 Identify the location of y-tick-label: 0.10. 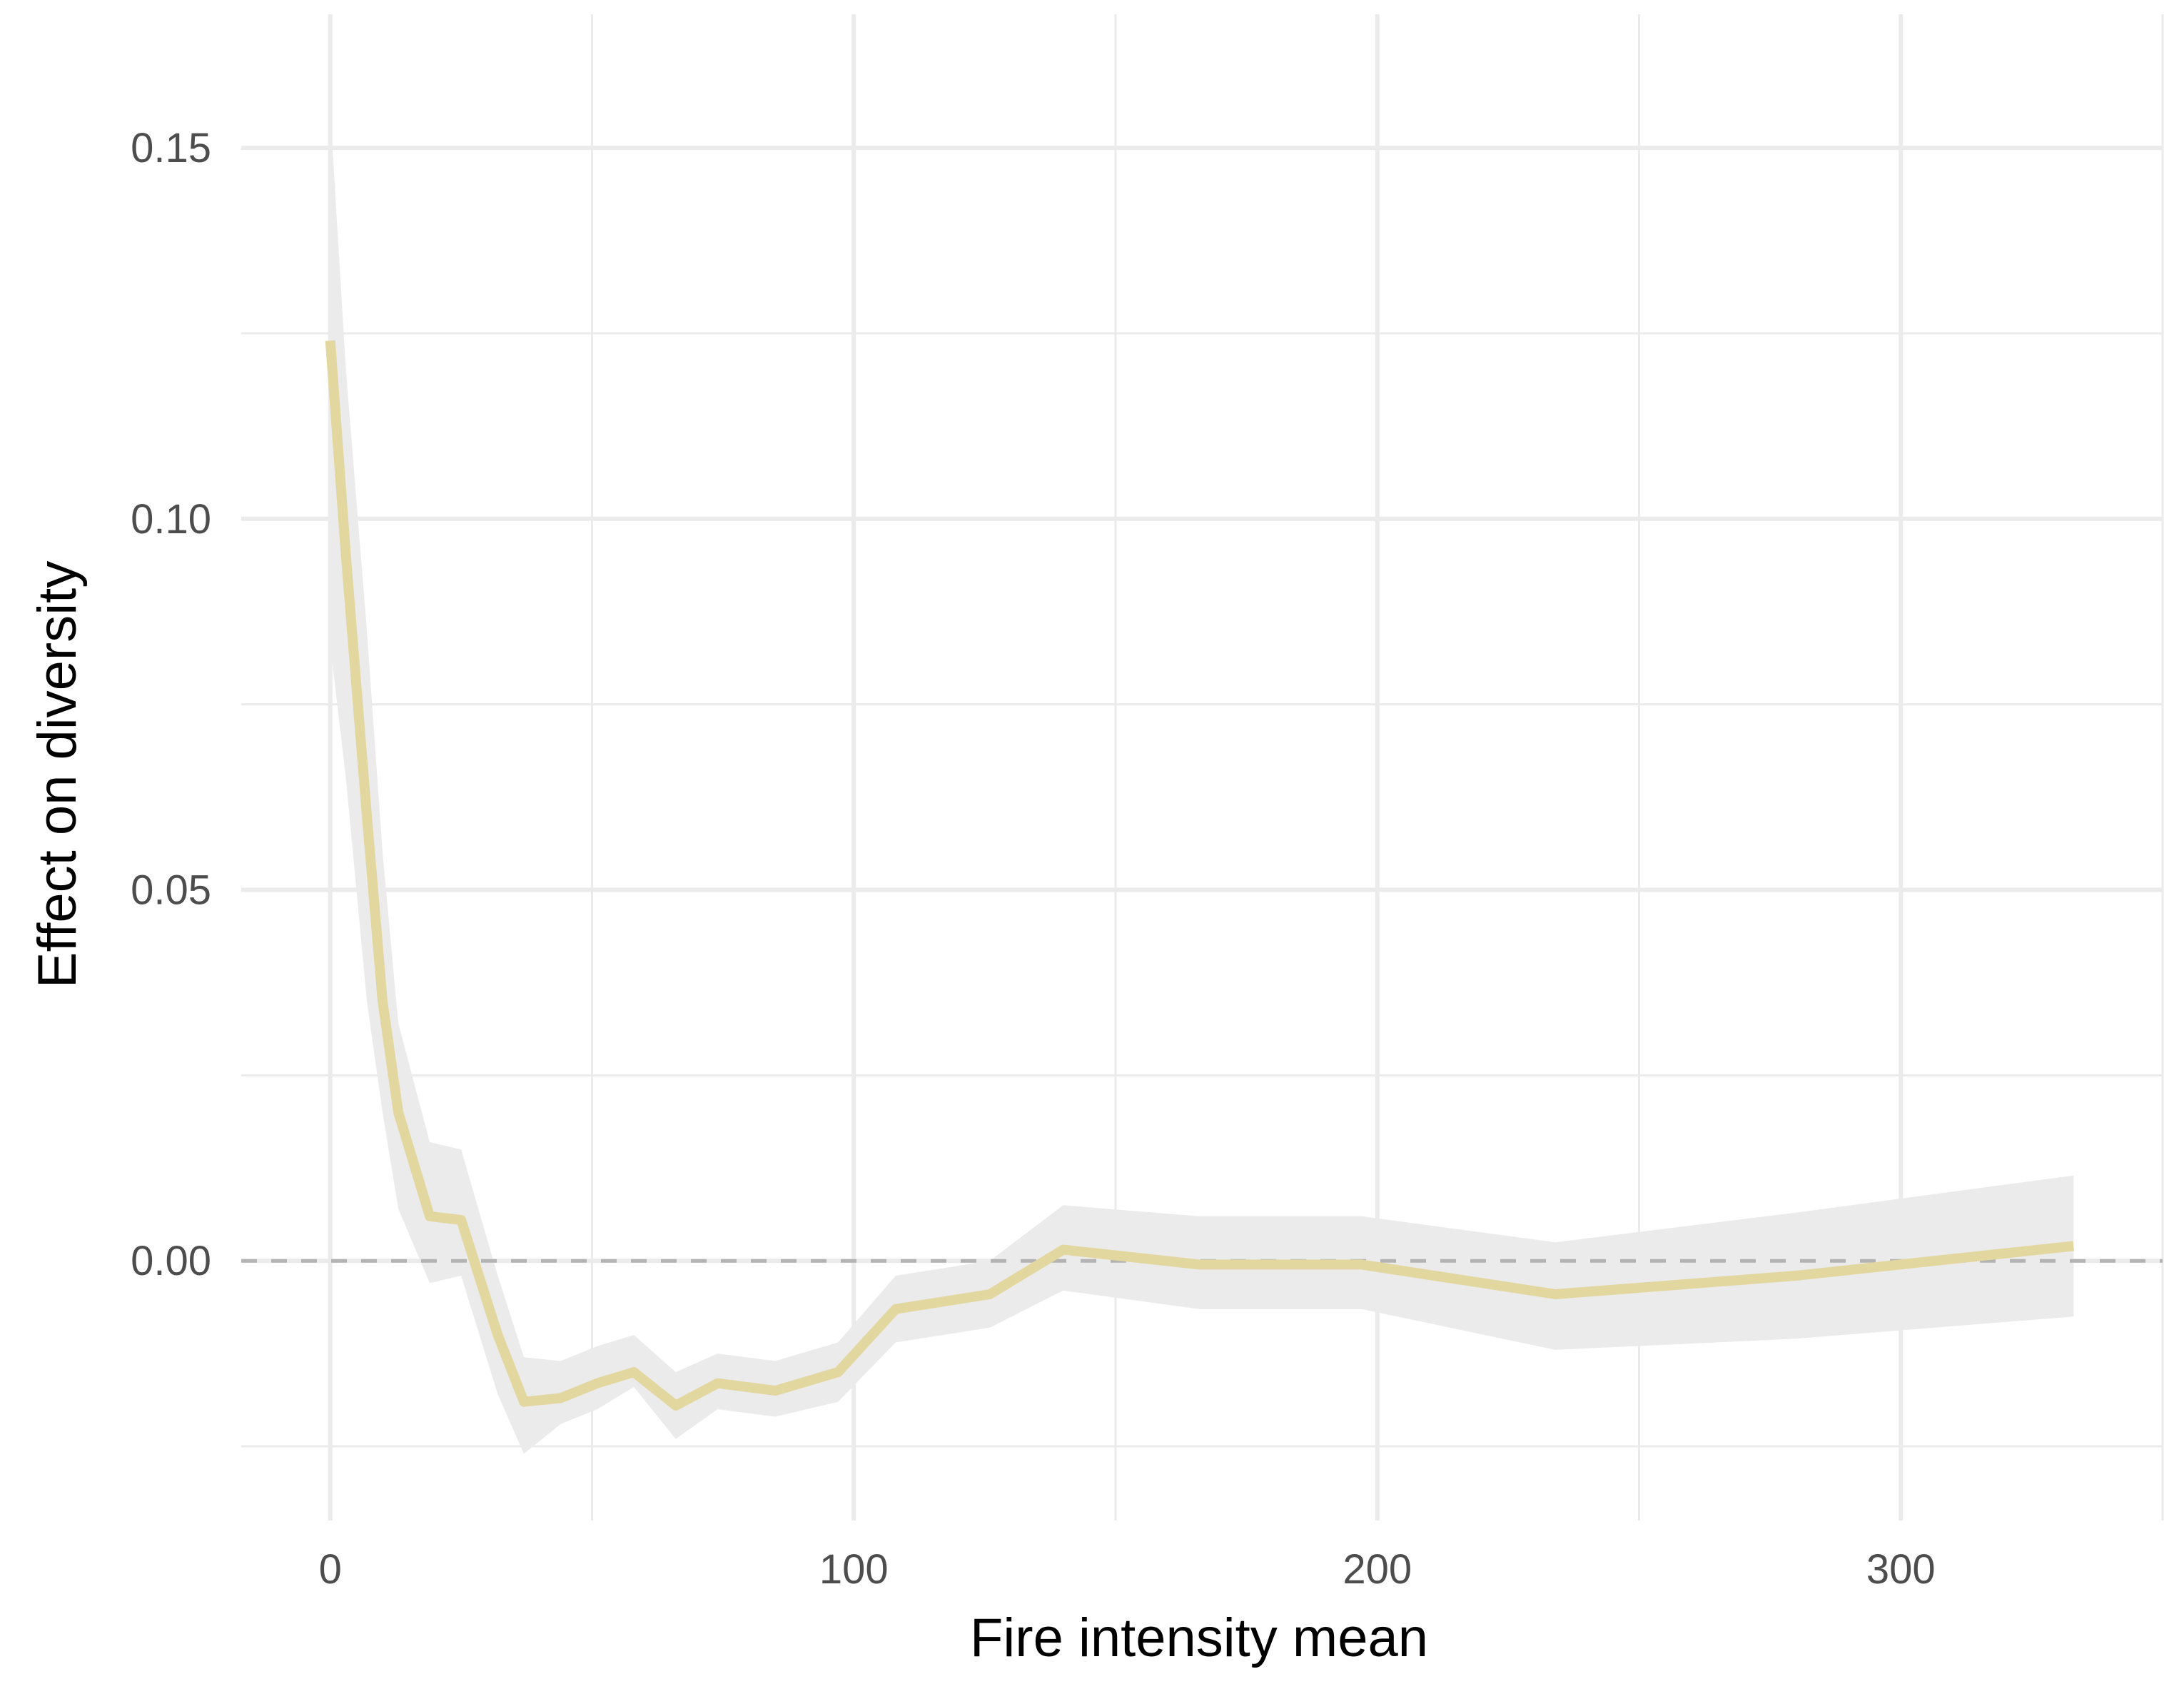
(171, 519).